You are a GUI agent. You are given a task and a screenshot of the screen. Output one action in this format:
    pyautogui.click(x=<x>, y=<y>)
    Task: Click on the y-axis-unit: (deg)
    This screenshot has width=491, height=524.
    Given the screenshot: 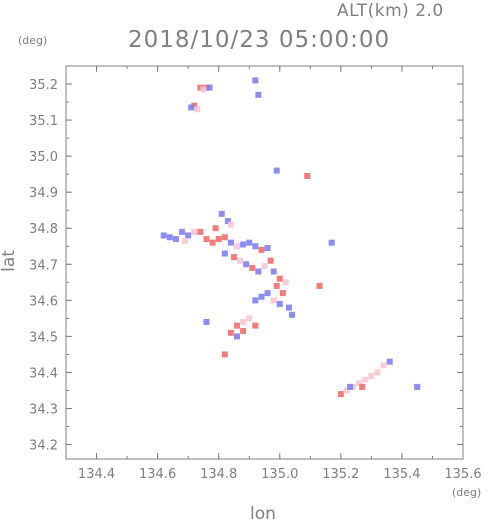 What is the action you would take?
    pyautogui.click(x=33, y=40)
    